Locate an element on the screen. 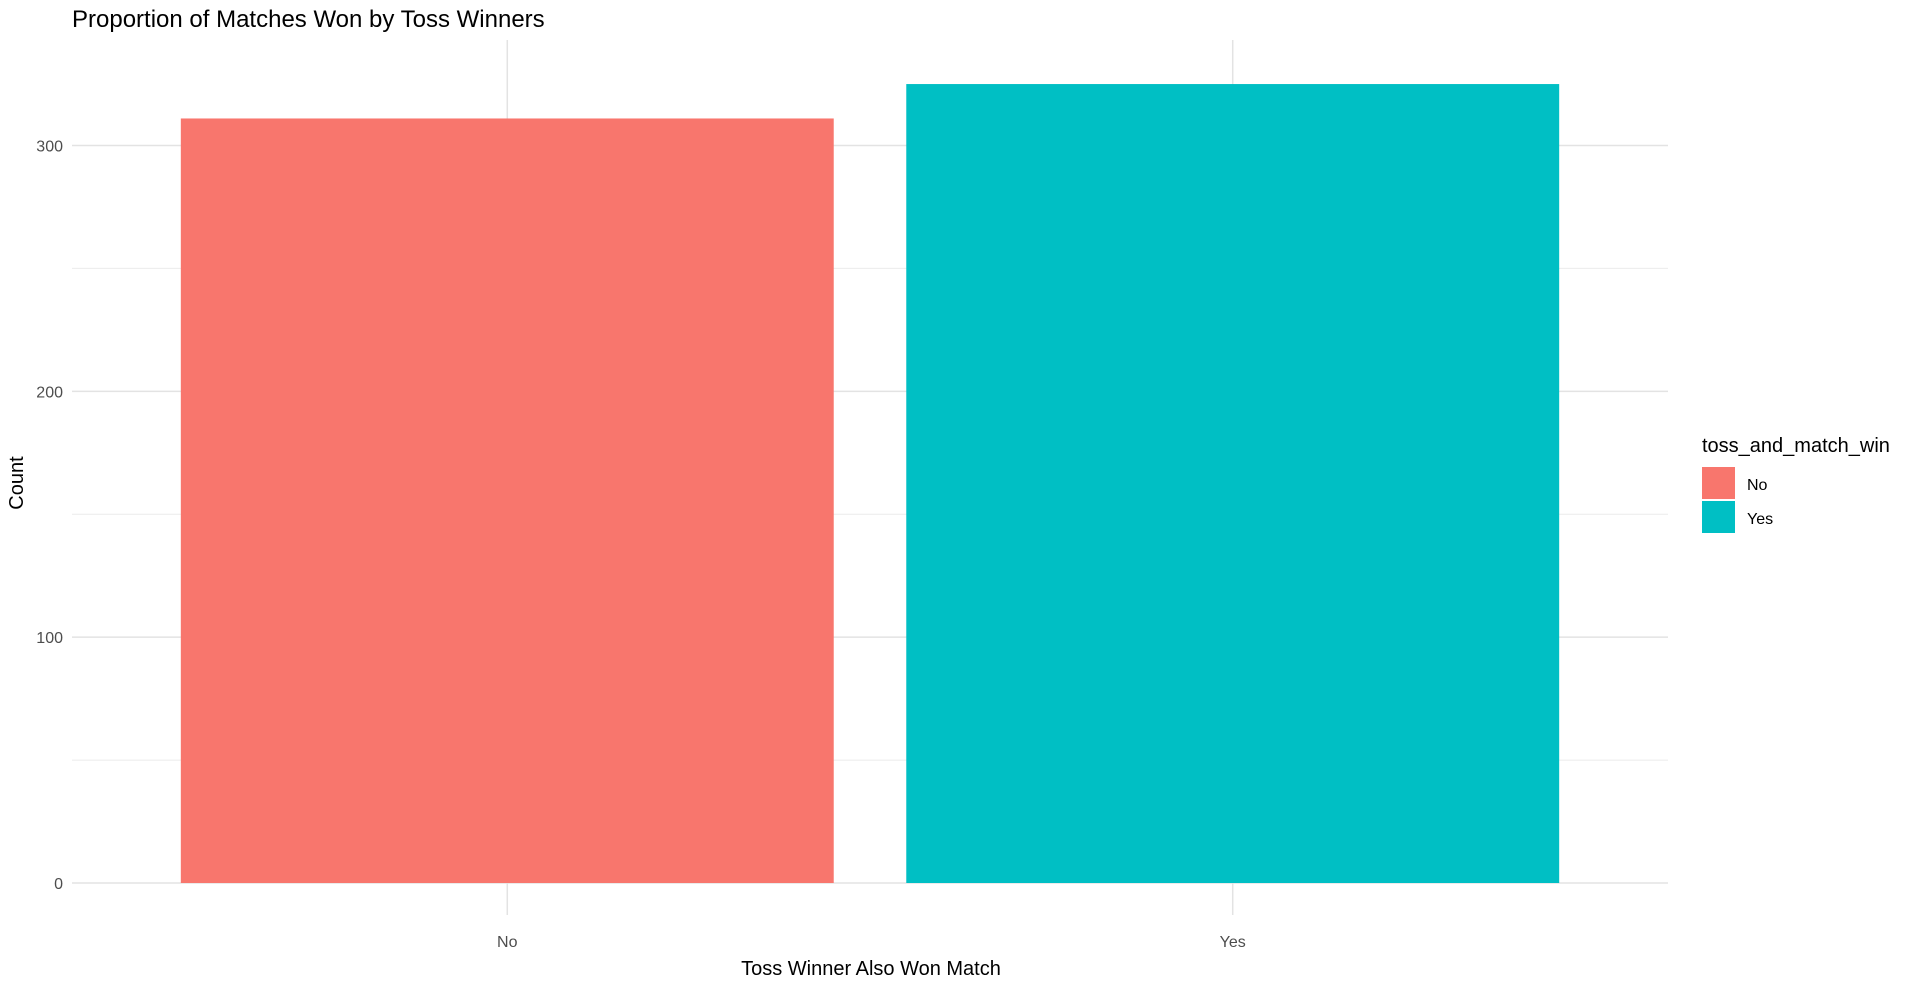 The image size is (1907, 987). legend-key-yes is located at coordinates (1718, 517).